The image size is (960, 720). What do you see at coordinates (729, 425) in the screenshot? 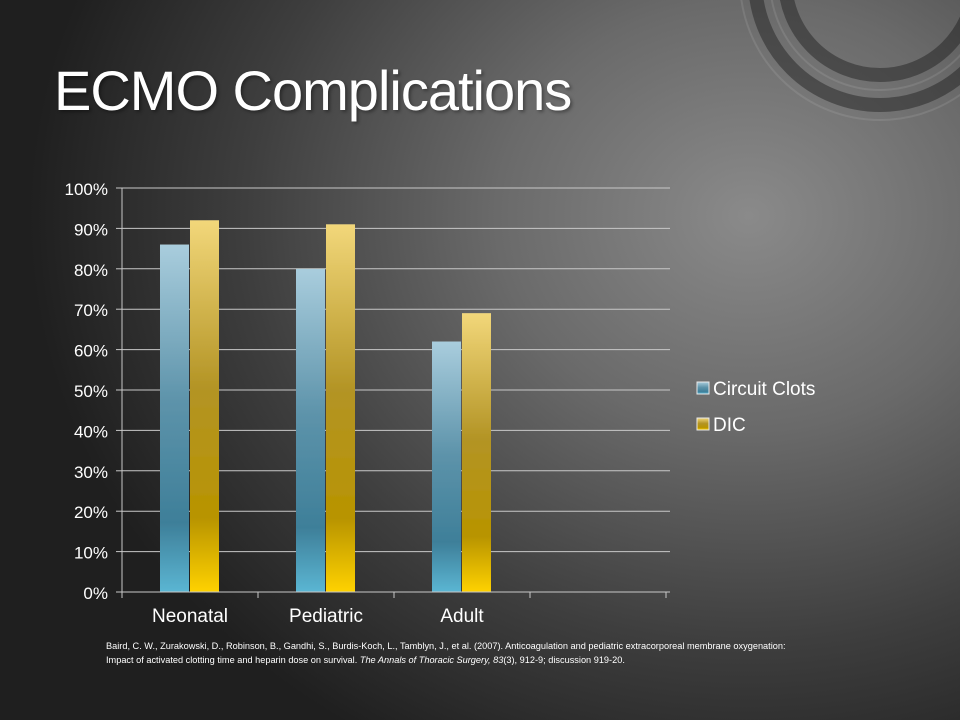
I see `legend-label: DIC` at bounding box center [729, 425].